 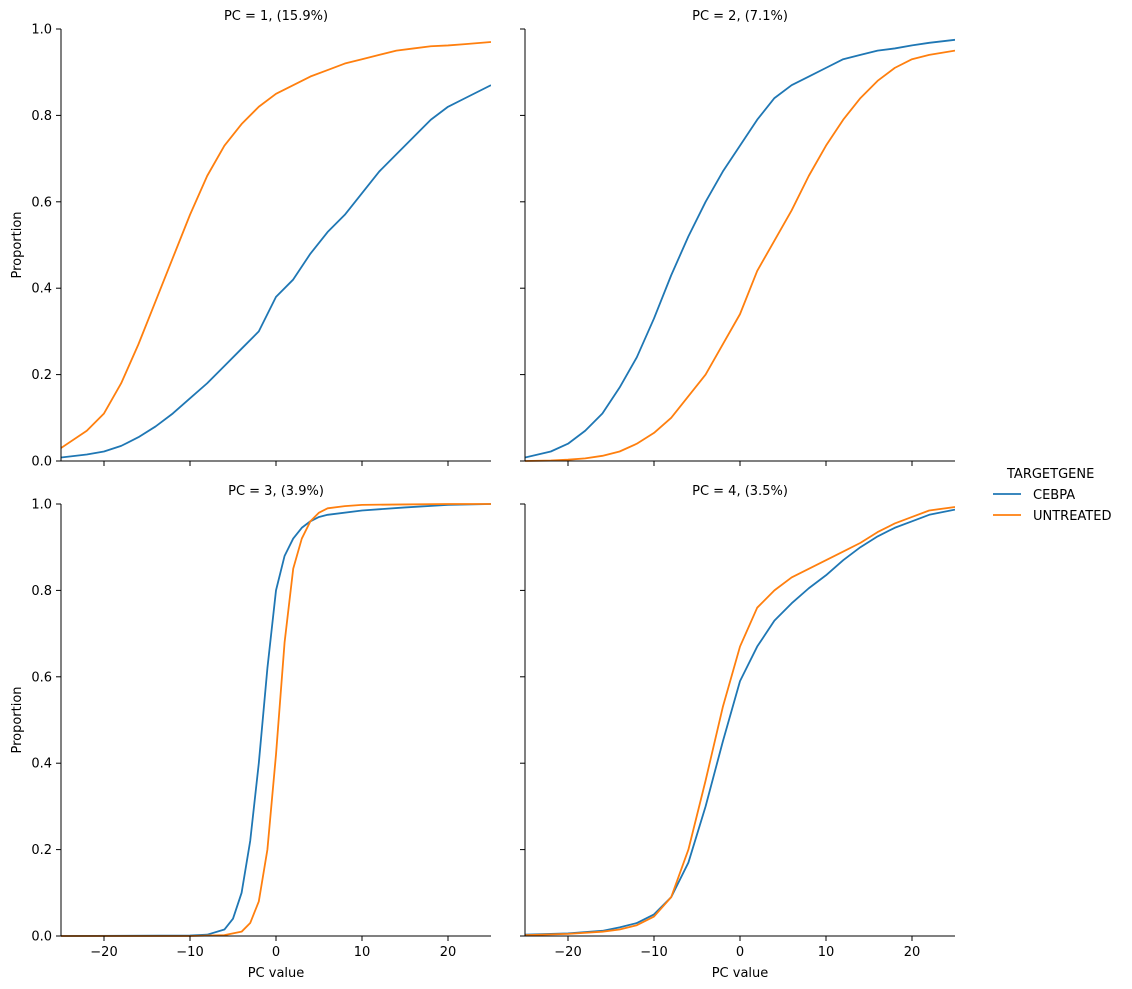 What do you see at coordinates (740, 16) in the screenshot?
I see `panel-title: PC = 2, (7.1%)` at bounding box center [740, 16].